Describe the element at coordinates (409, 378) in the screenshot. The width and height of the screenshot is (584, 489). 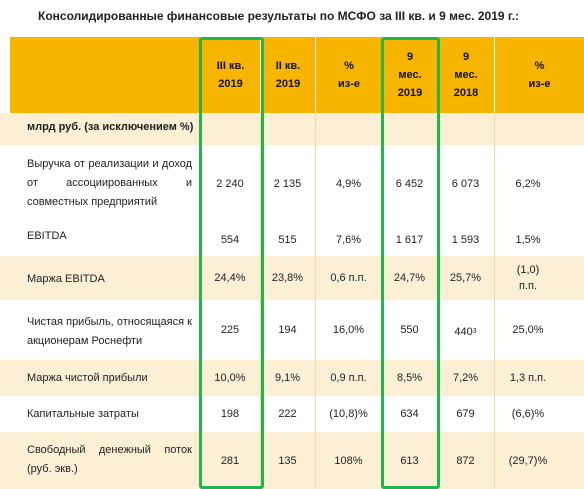
I see `cell-net-margin-9m19: 8,5%` at that location.